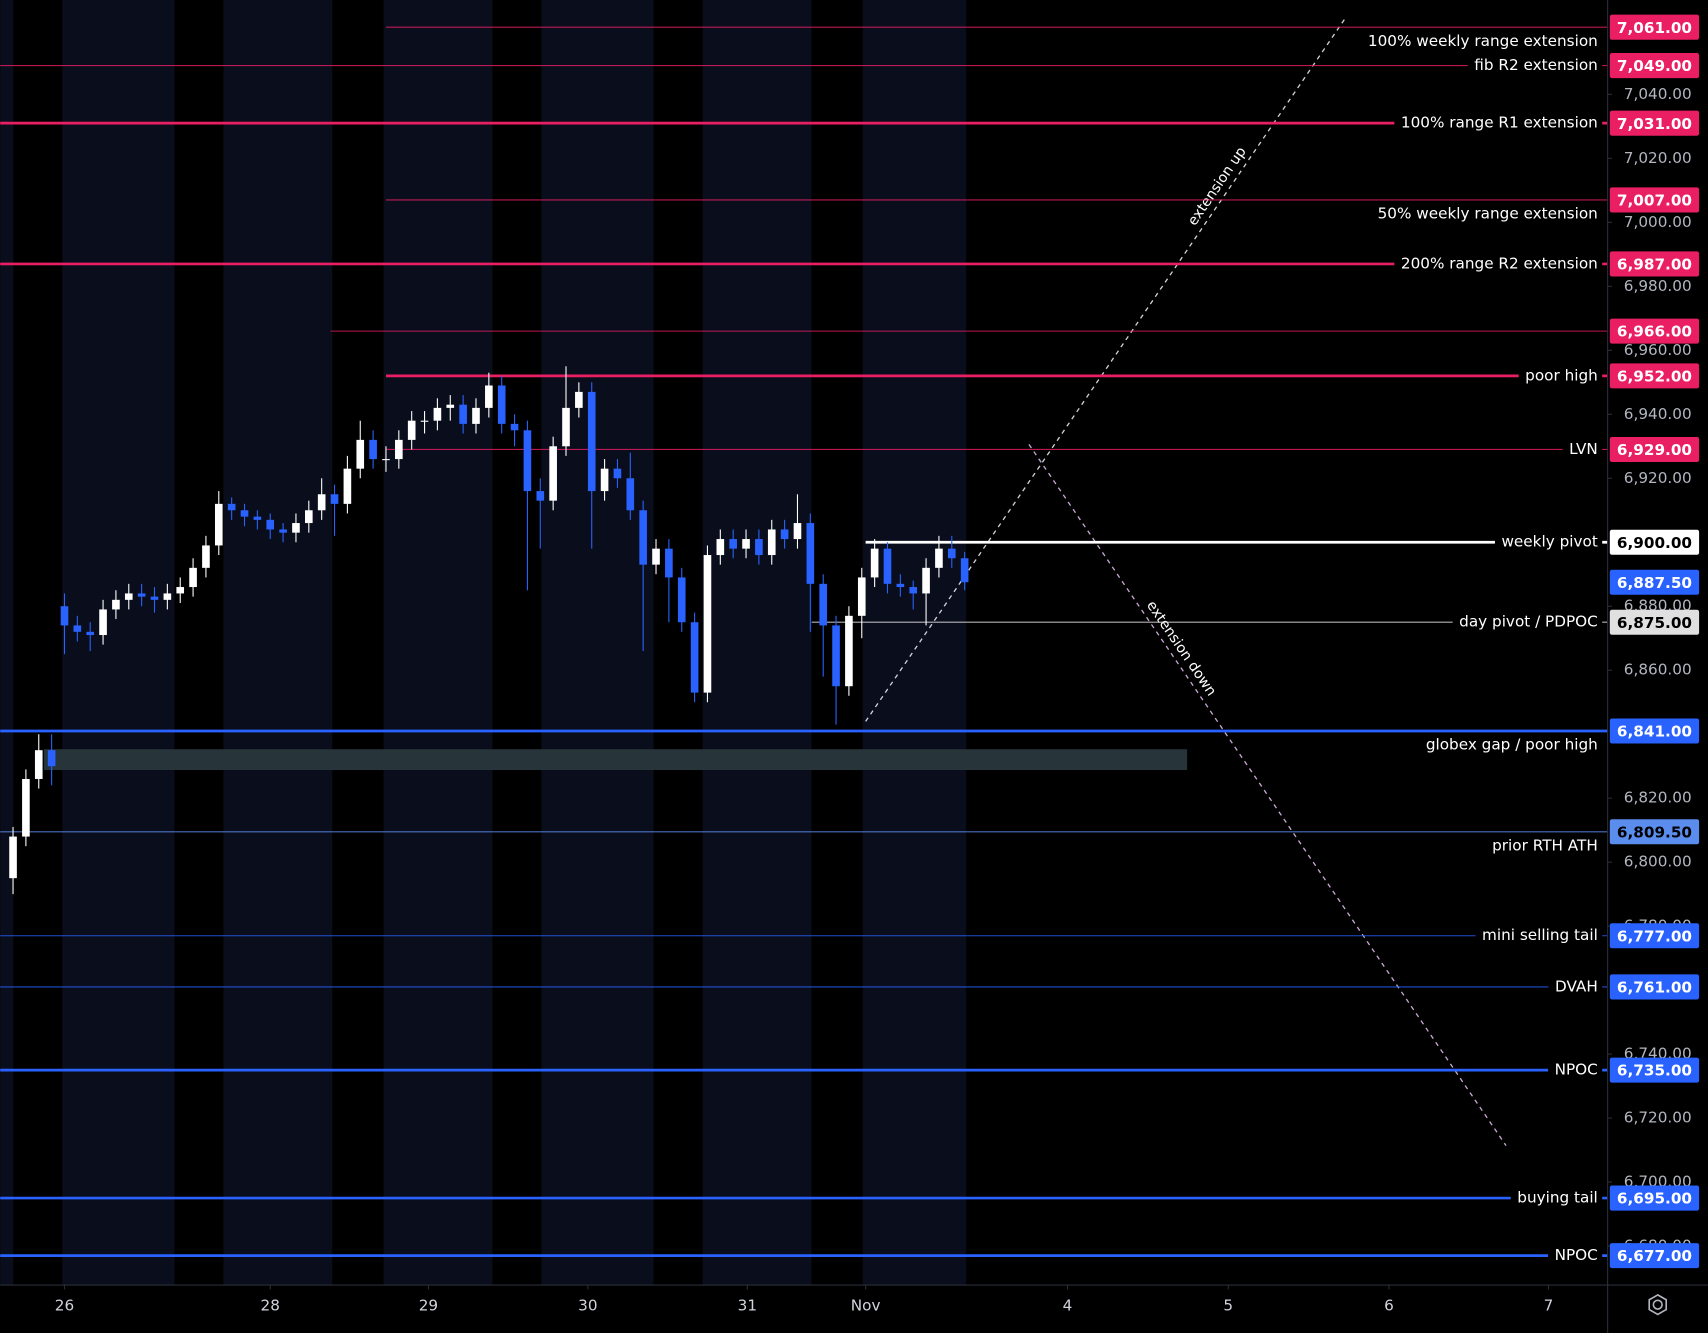 This screenshot has height=1333, width=1708. I want to click on level-label: day pivot / PDPOC, so click(1528, 622).